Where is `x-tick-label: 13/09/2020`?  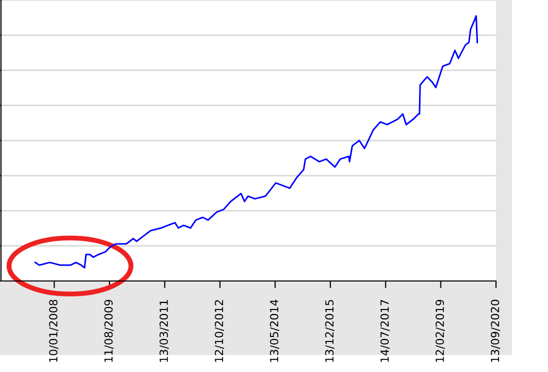
x-tick-label: 13/09/2020 is located at coordinates (495, 331).